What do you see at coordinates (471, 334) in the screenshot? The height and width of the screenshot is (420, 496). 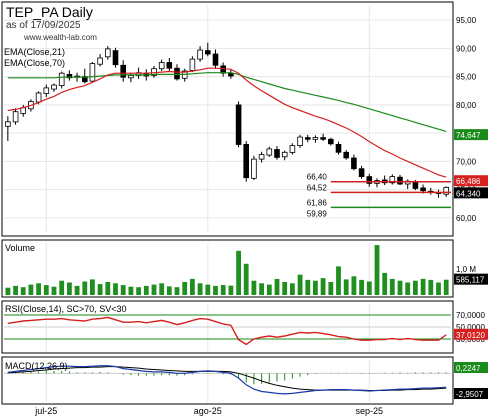 I see `rsi-last-box` at bounding box center [471, 334].